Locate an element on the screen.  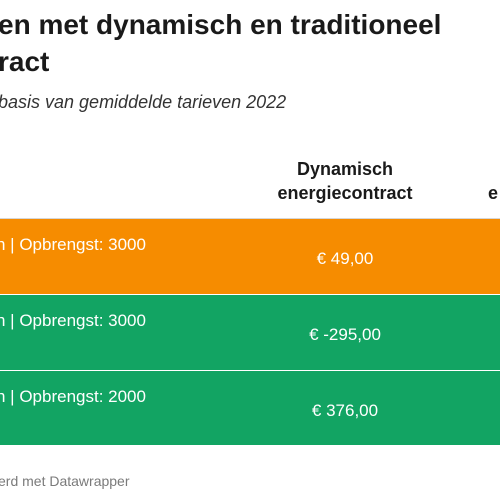
title-line-2: ract is located at coordinates (25, 61).